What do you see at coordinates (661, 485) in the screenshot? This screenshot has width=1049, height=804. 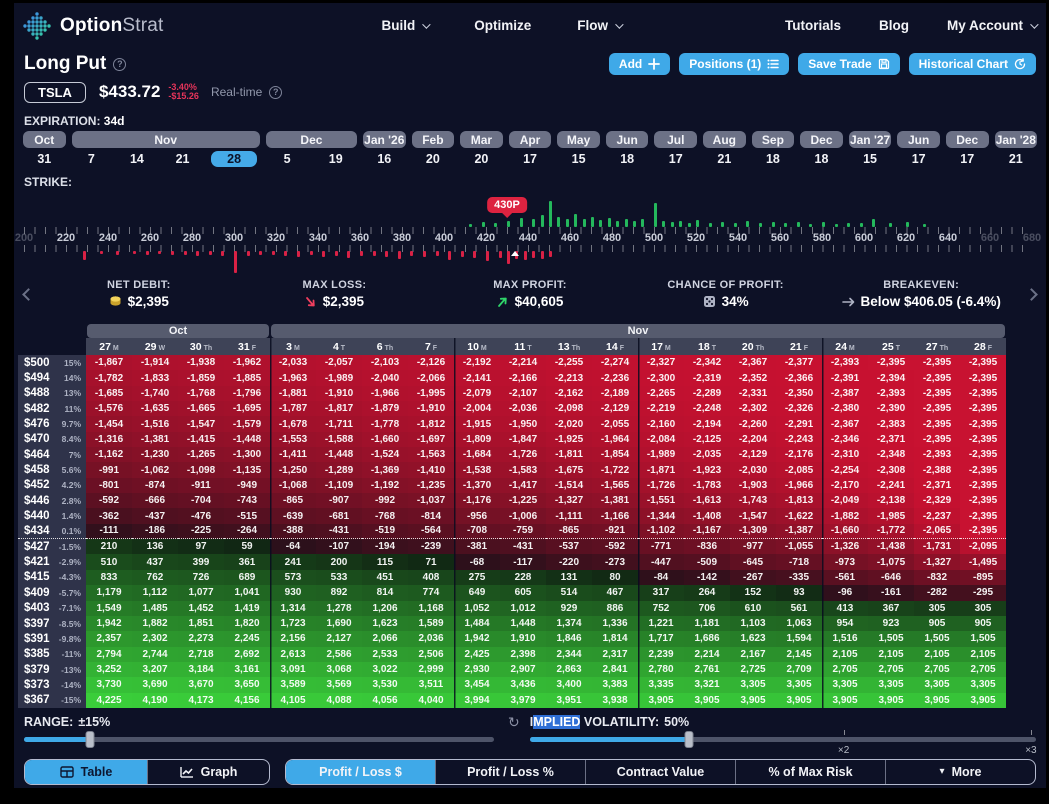 I see `pnl-cell: -1,726` at bounding box center [661, 485].